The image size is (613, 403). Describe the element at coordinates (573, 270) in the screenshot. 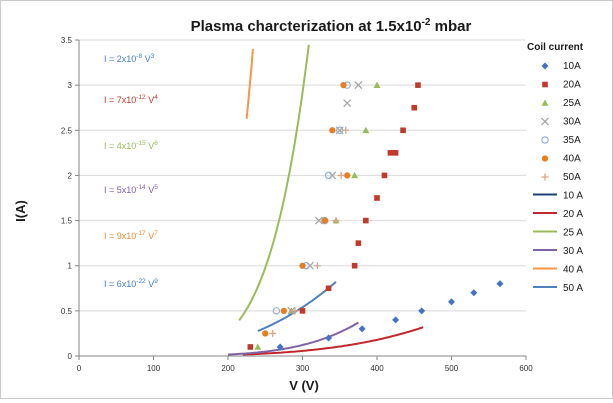

I see `legend-label: 40 A` at that location.